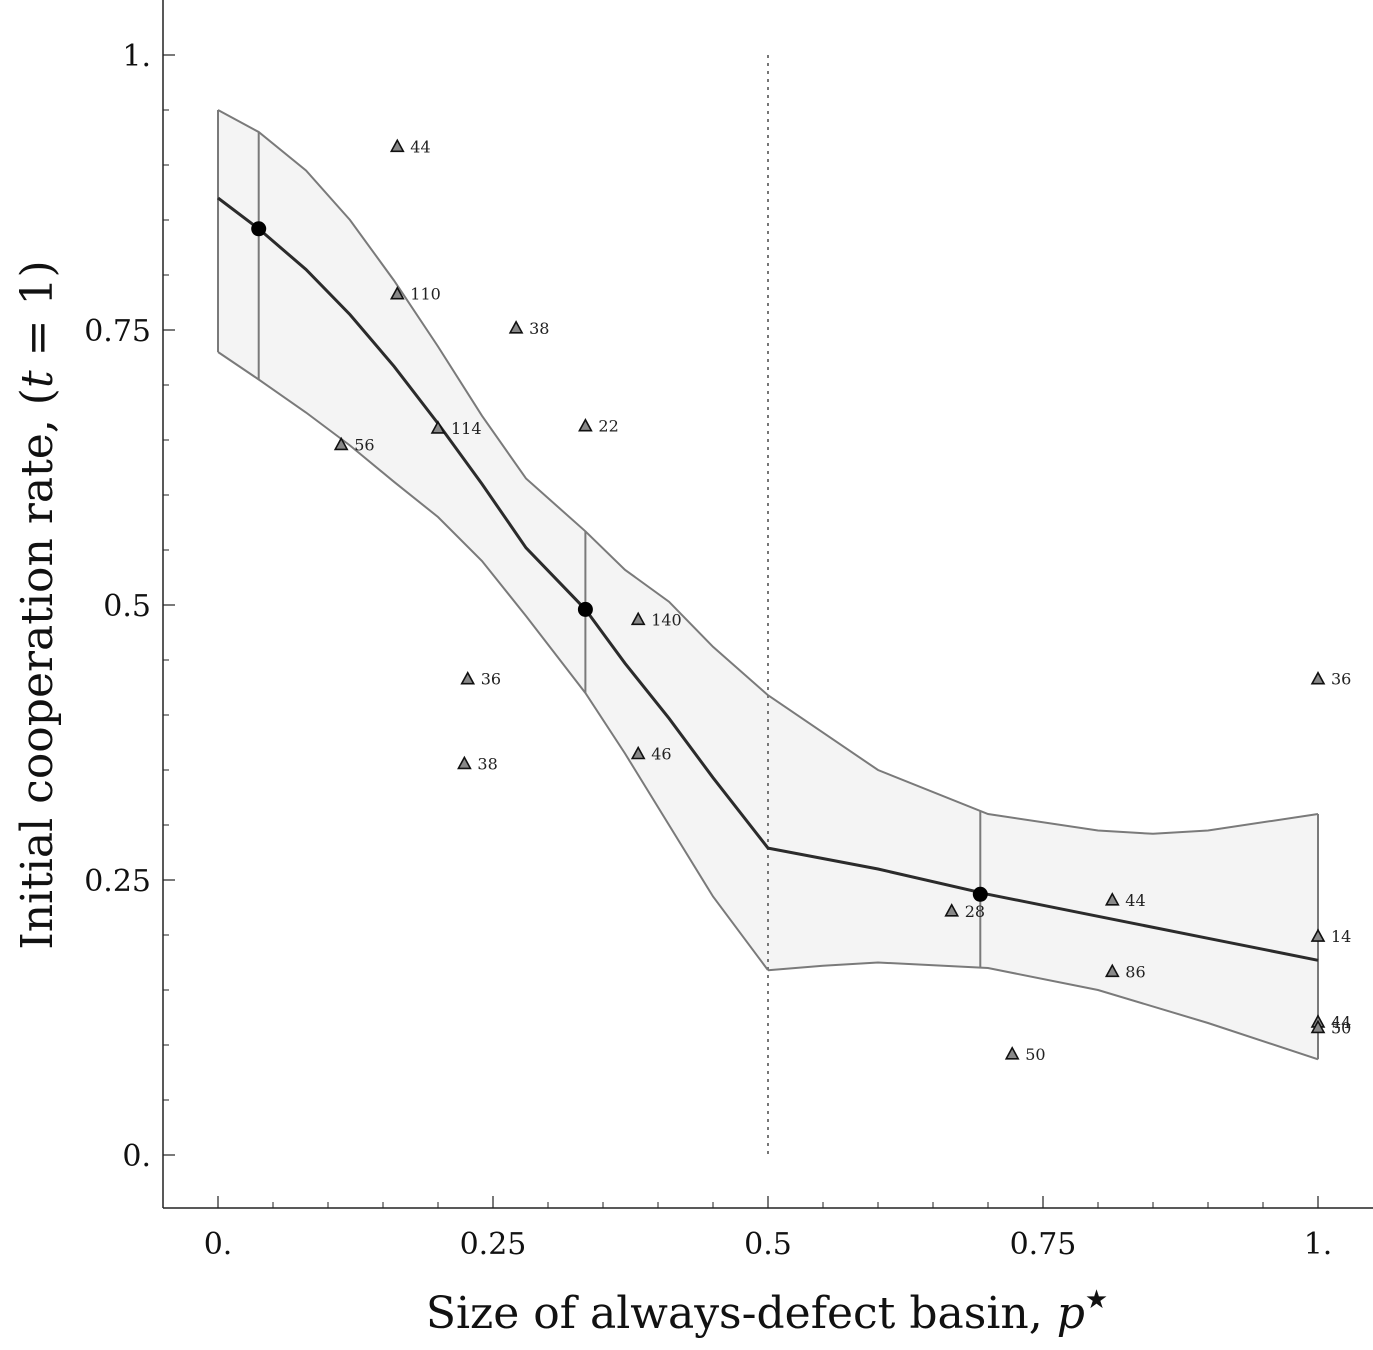  I want to click on y-tick-label-4: 1., so click(136, 56).